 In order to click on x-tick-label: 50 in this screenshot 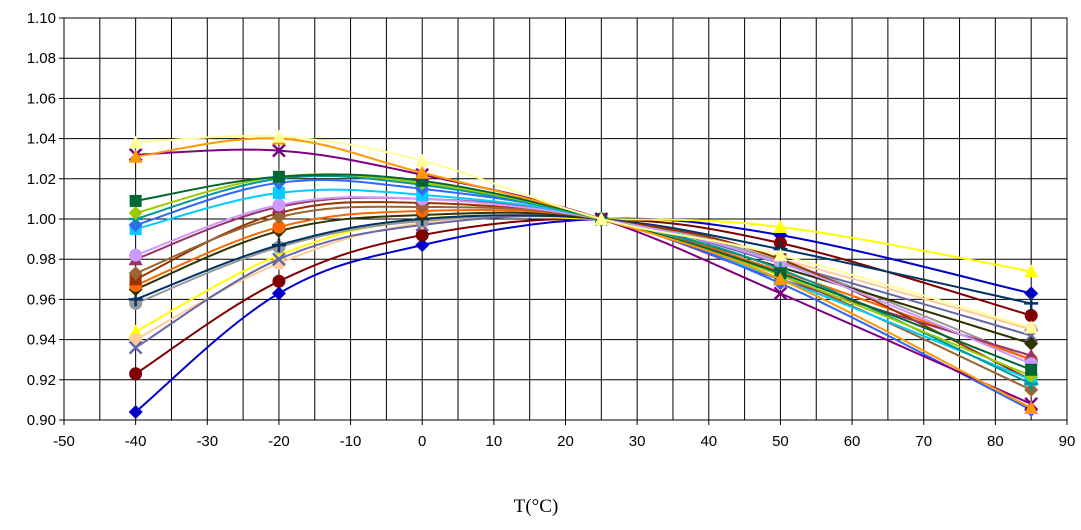, I will do `click(780, 441)`.